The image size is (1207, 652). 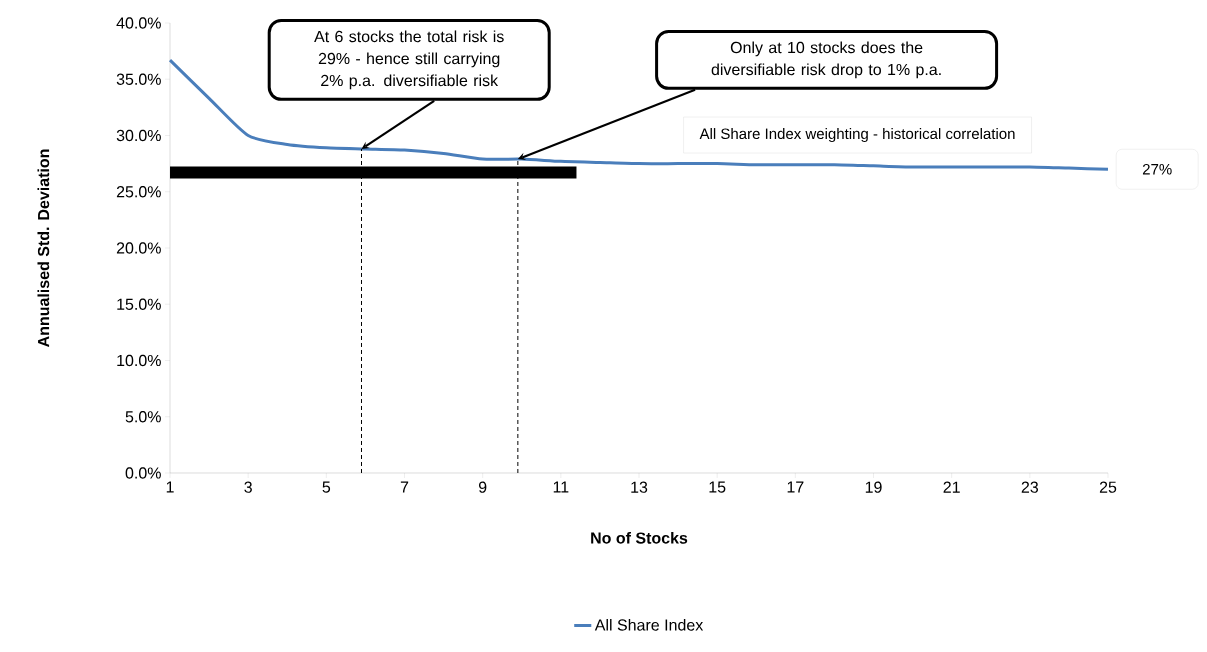 I want to click on x-tick-label: 11, so click(x=561, y=487).